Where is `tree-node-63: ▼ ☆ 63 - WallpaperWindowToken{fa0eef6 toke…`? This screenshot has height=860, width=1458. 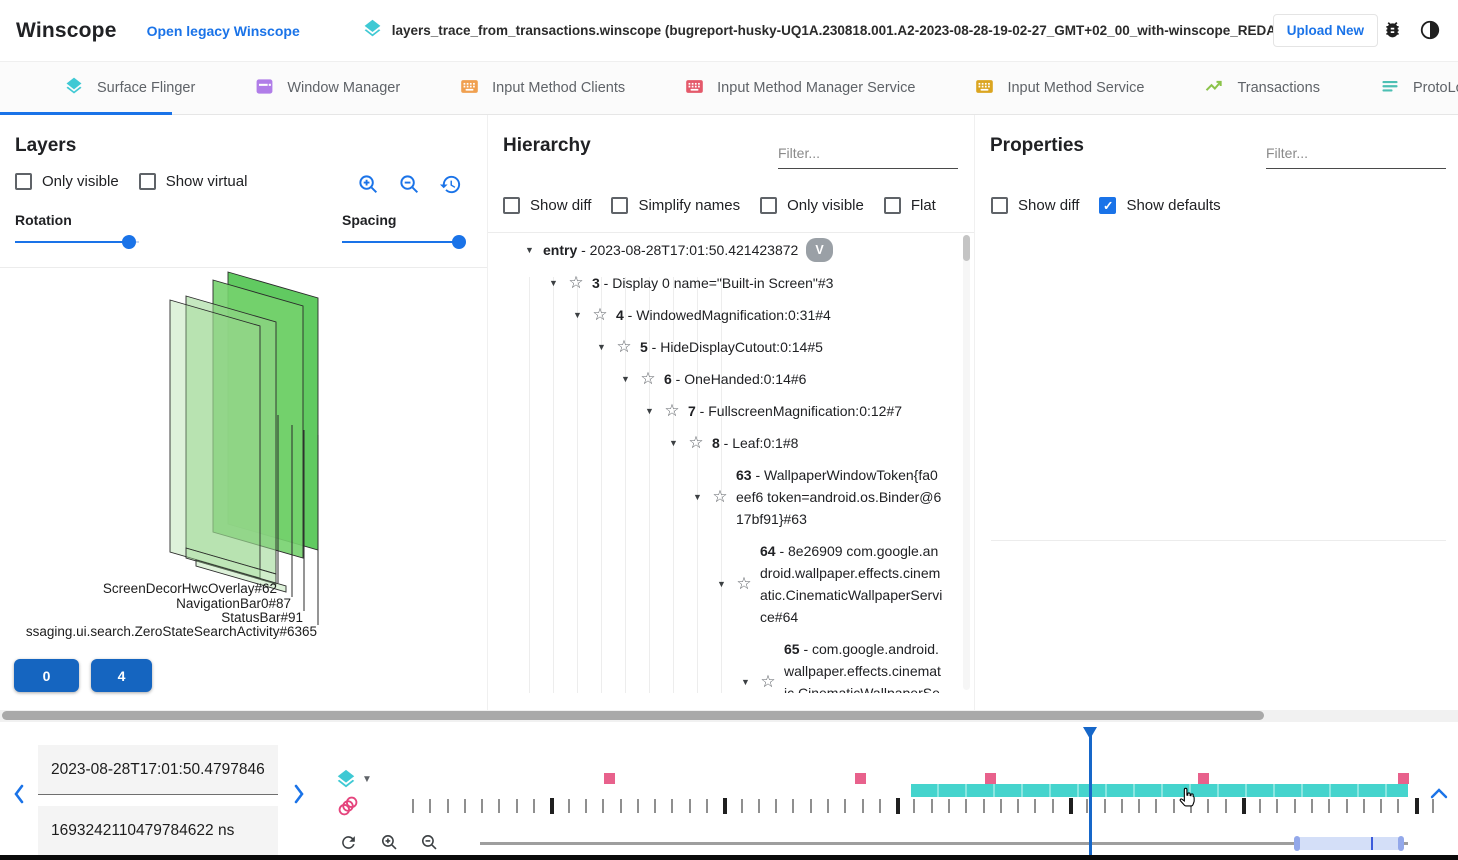
tree-node-63: ▼ ☆ 63 - WallpaperWindowToken{fa0eef6 toke… is located at coordinates (723, 497).